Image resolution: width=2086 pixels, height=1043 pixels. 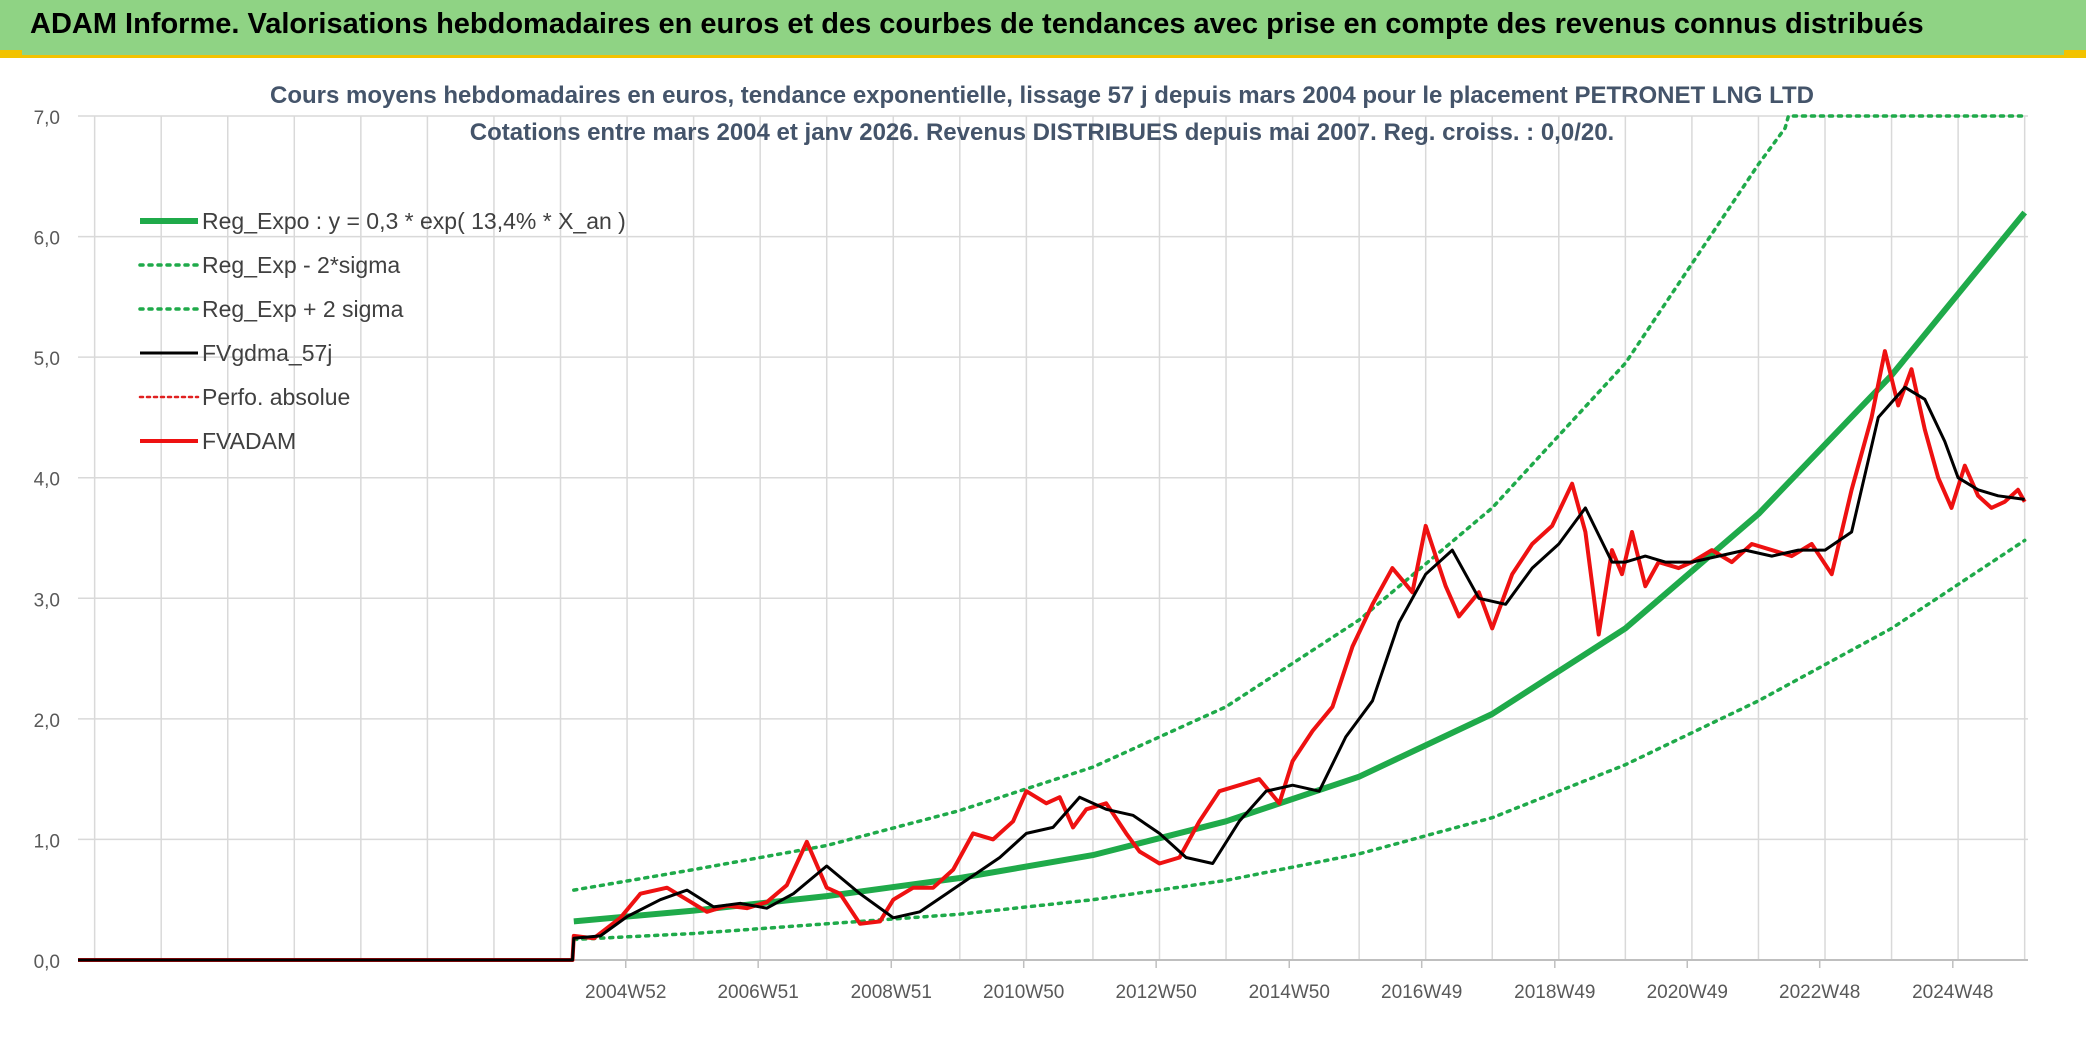 I want to click on x-tick-label: 2006W51, so click(x=757, y=992).